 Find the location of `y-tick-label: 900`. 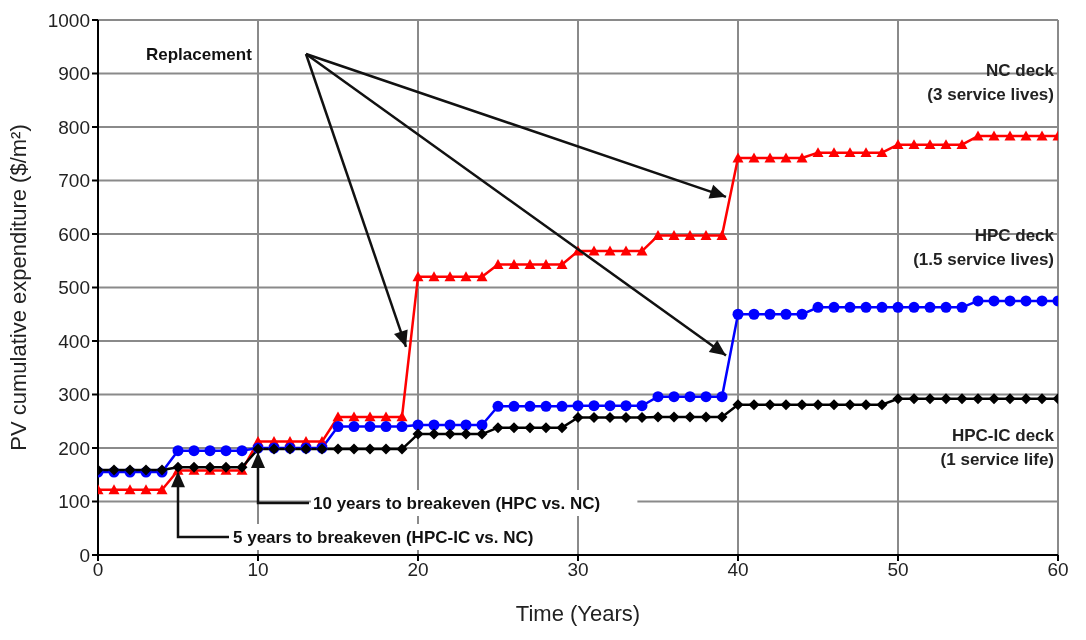

y-tick-label: 900 is located at coordinates (74, 74).